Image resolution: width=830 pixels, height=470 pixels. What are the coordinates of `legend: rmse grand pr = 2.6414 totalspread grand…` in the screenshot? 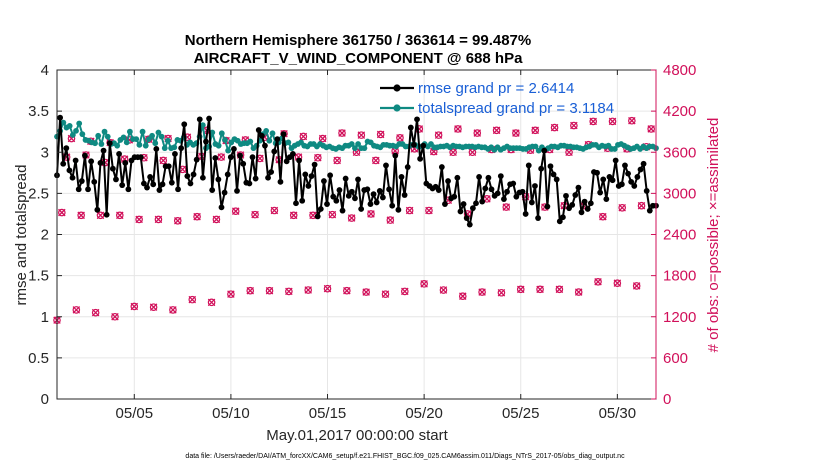 It's located at (497, 98).